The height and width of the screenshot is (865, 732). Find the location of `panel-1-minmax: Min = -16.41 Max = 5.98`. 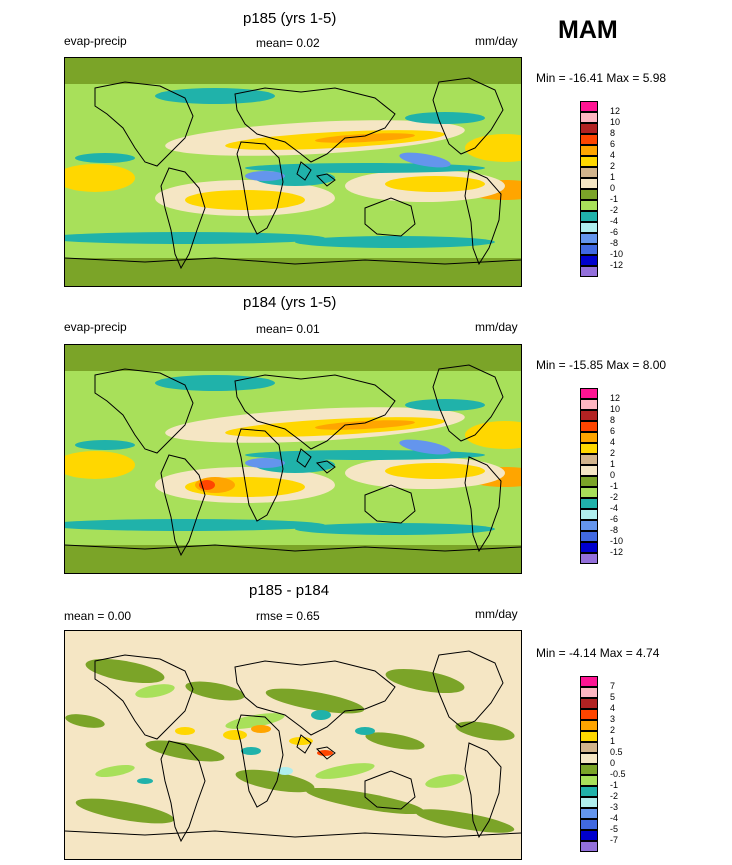

panel-1-minmax: Min = -16.41 Max = 5.98 is located at coordinates (601, 78).